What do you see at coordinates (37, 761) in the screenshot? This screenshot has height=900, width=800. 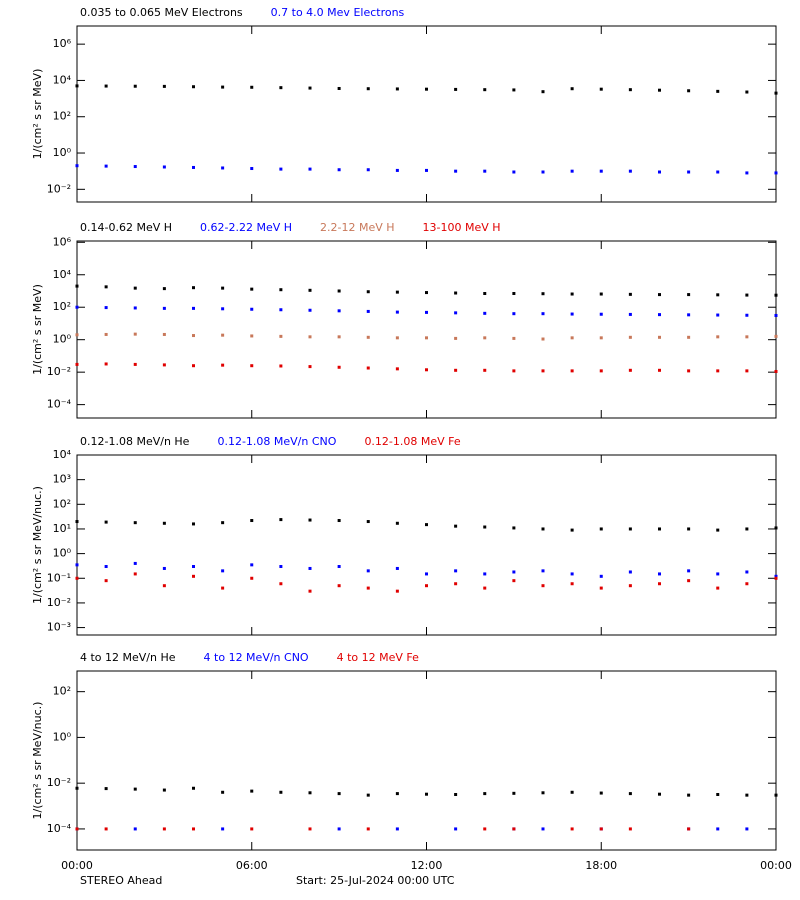 I see `y-axis-label: 1/(cm² s sr MeV/nuc.)` at bounding box center [37, 761].